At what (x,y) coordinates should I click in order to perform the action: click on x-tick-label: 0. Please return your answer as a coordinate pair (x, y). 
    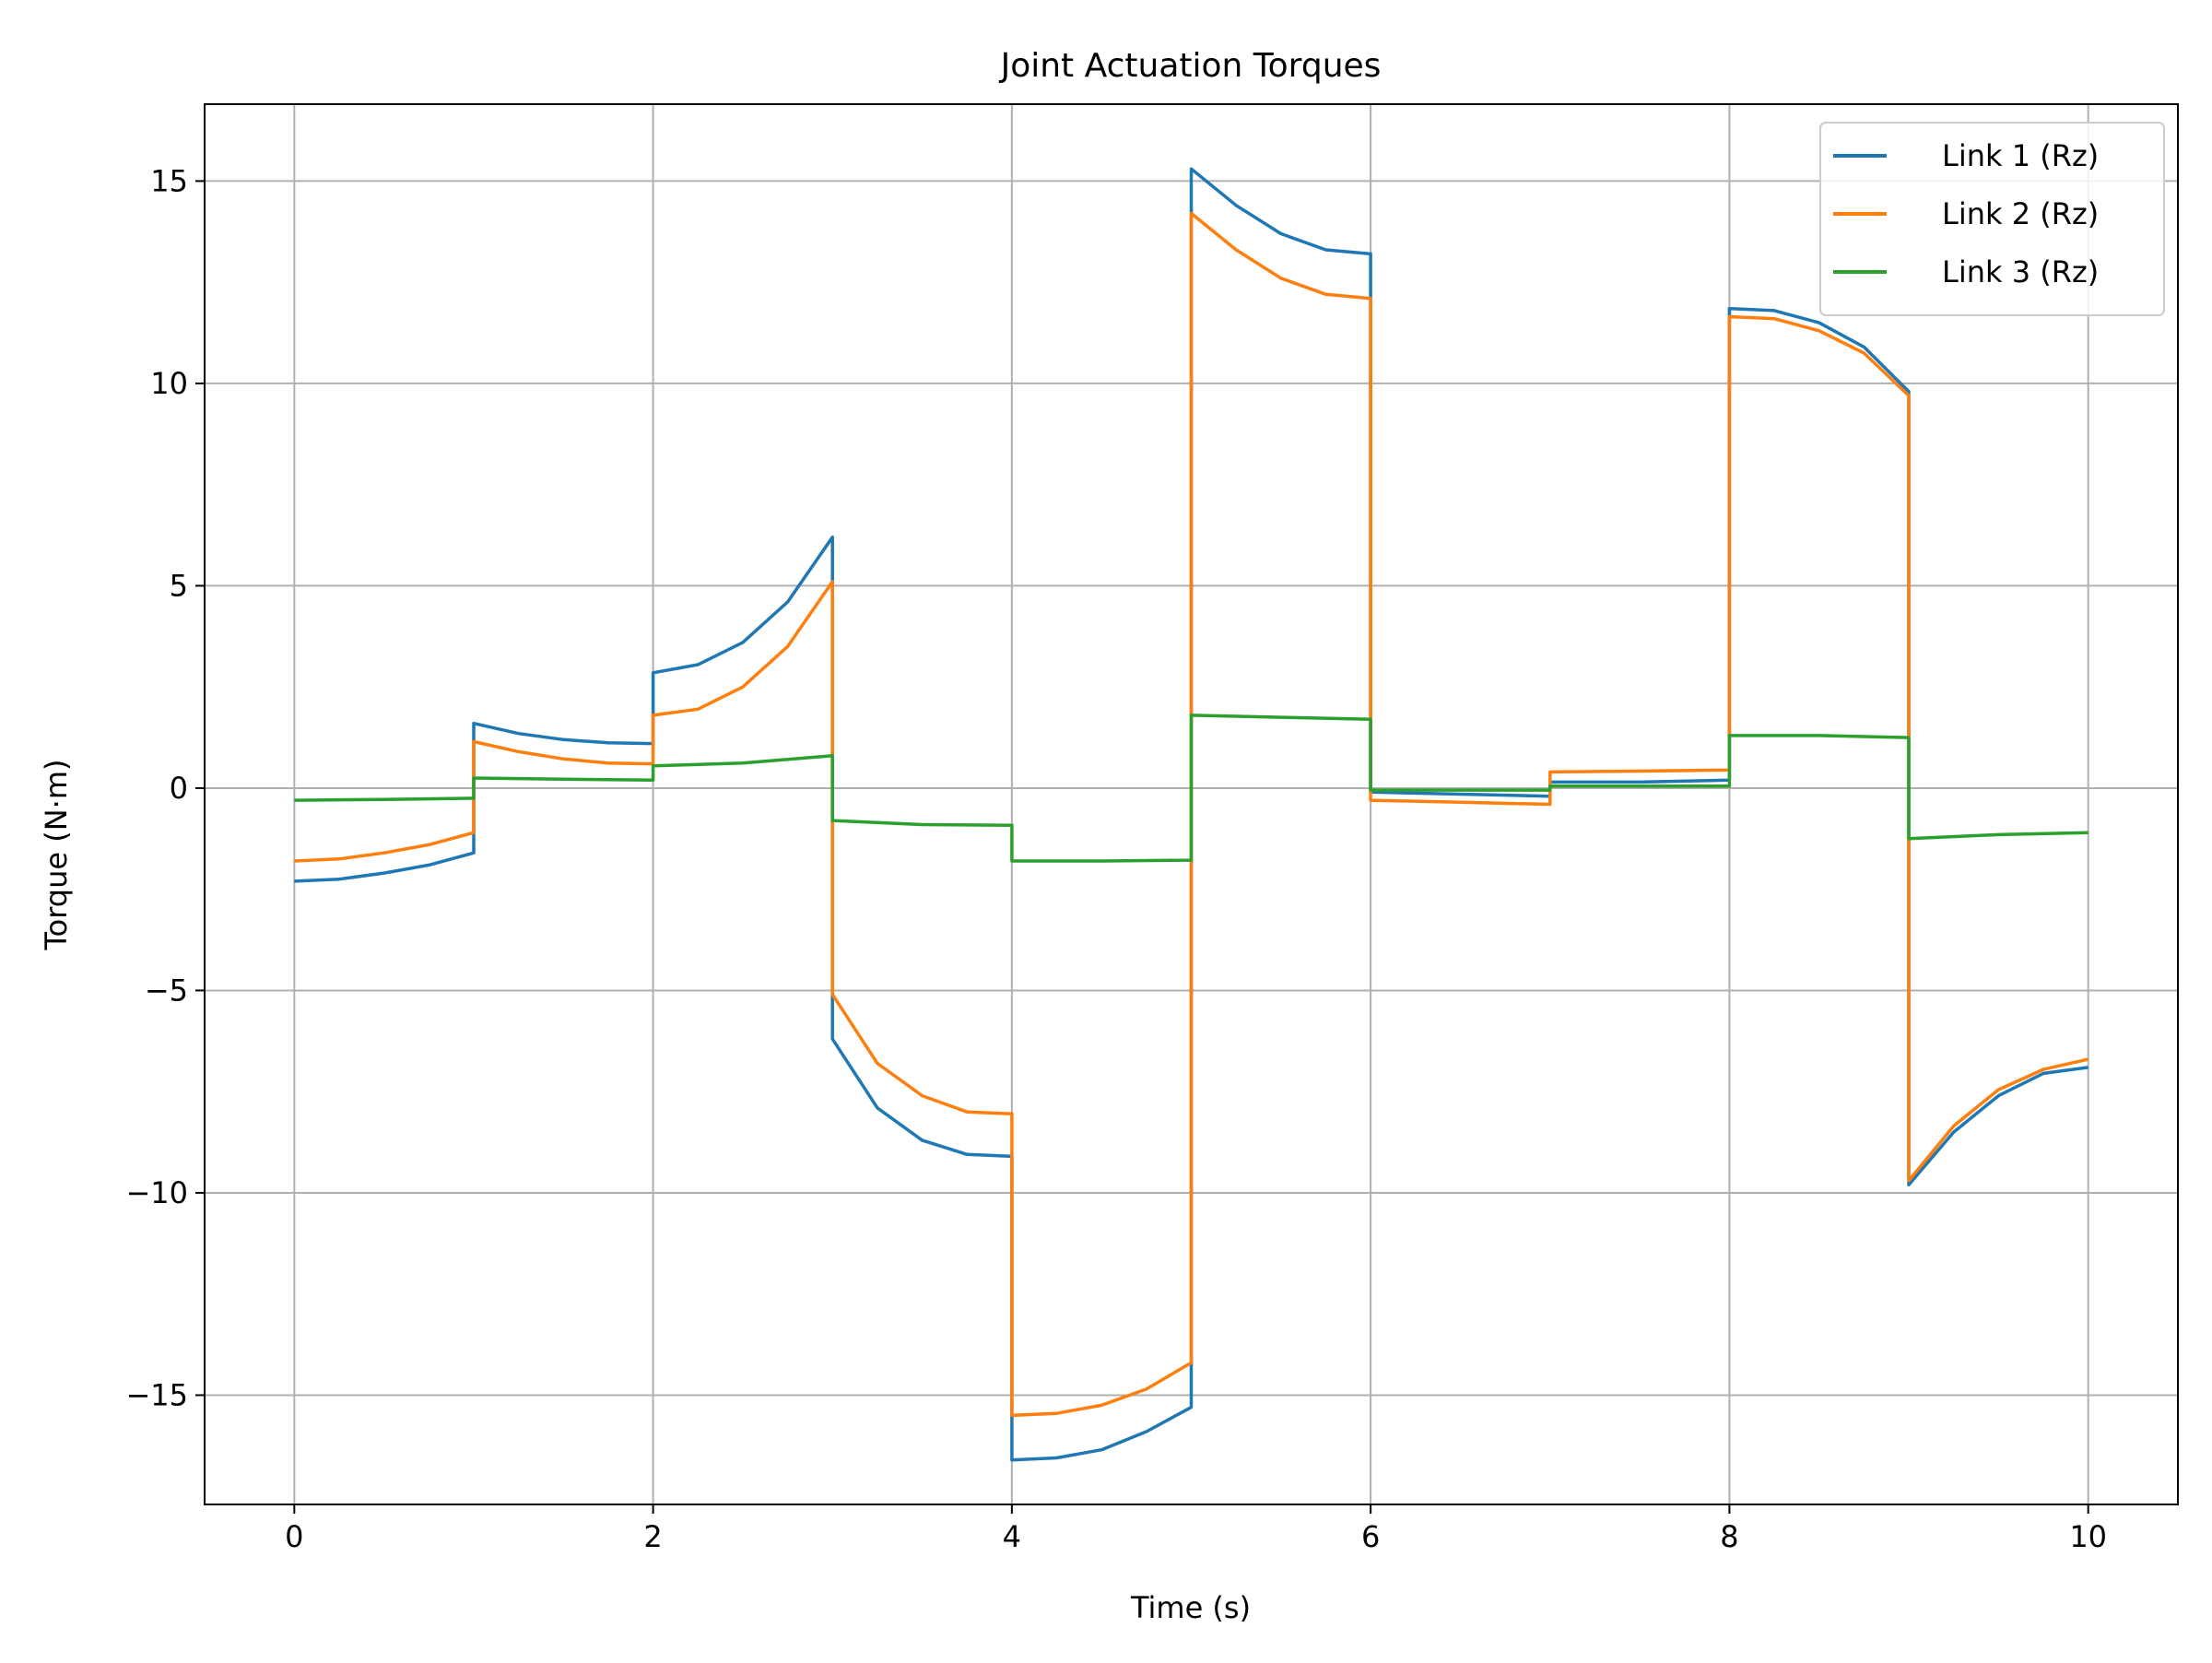
    Looking at the image, I should click on (294, 1536).